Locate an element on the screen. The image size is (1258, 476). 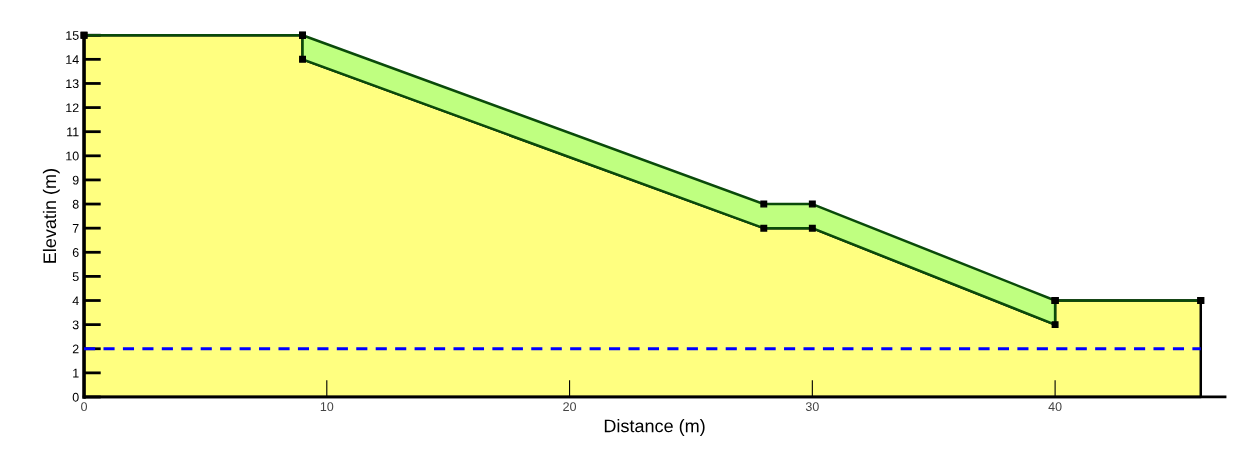
y-tick-label: 0 is located at coordinates (75, 397).